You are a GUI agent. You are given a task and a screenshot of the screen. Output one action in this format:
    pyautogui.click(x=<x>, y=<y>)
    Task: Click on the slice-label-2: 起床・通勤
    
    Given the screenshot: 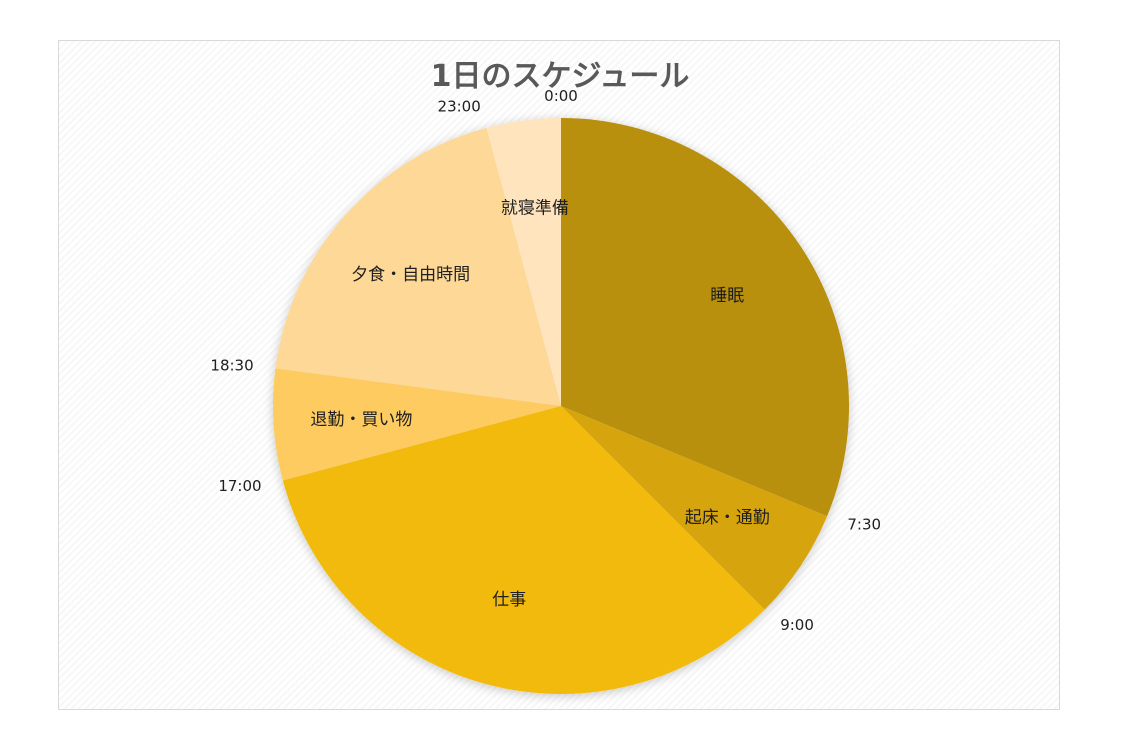 What is the action you would take?
    pyautogui.click(x=727, y=518)
    